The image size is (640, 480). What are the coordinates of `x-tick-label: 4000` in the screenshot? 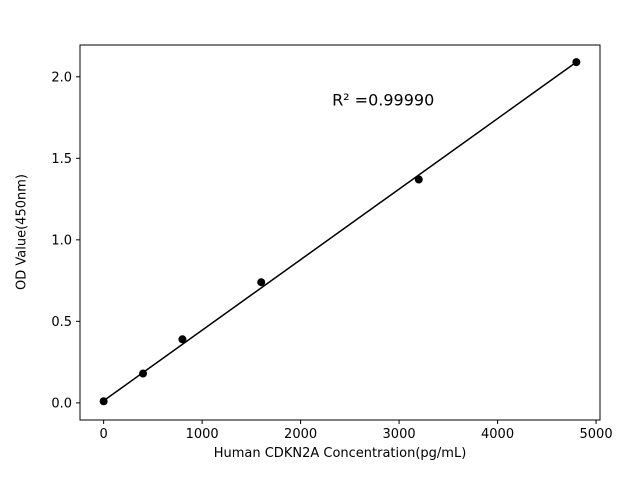 It's located at (497, 434).